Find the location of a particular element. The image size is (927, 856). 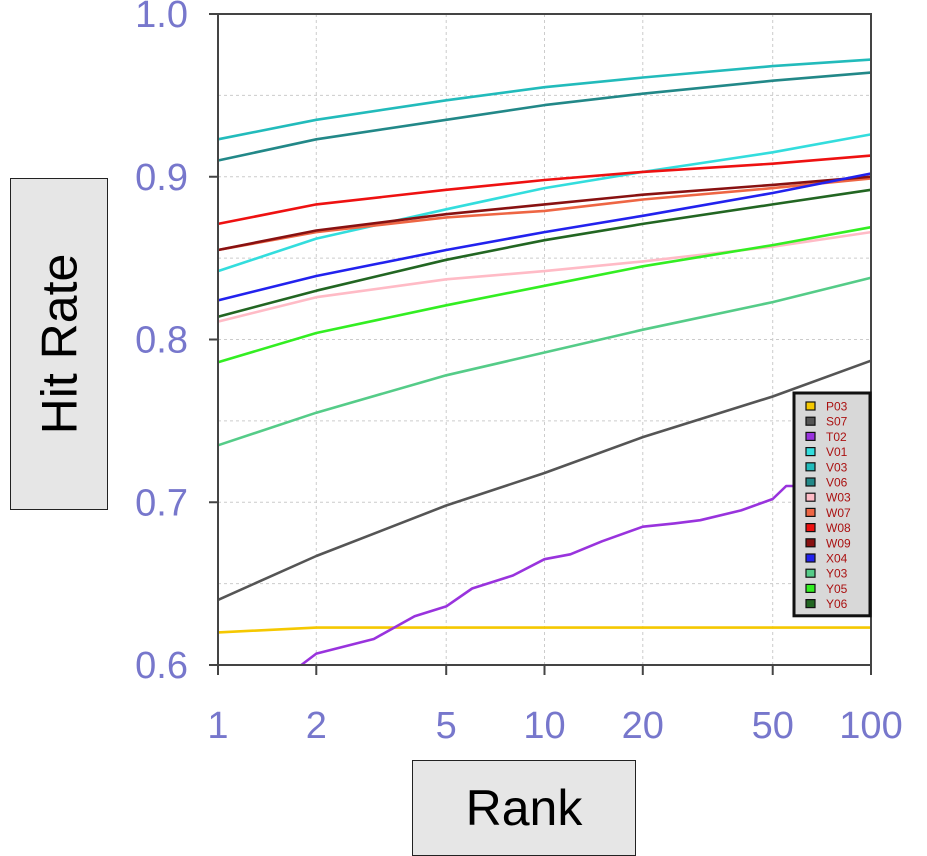

legend-swatch-s07 is located at coordinates (810, 421).